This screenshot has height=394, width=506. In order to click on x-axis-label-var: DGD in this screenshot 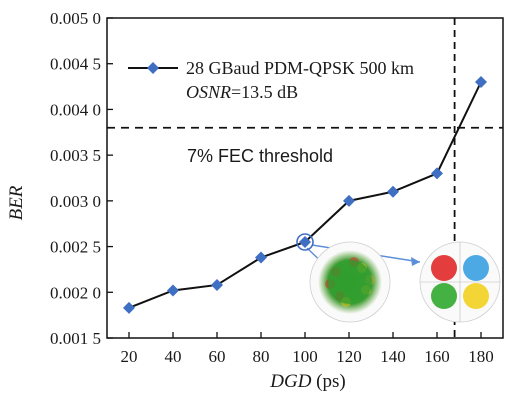, I will do `click(290, 381)`.